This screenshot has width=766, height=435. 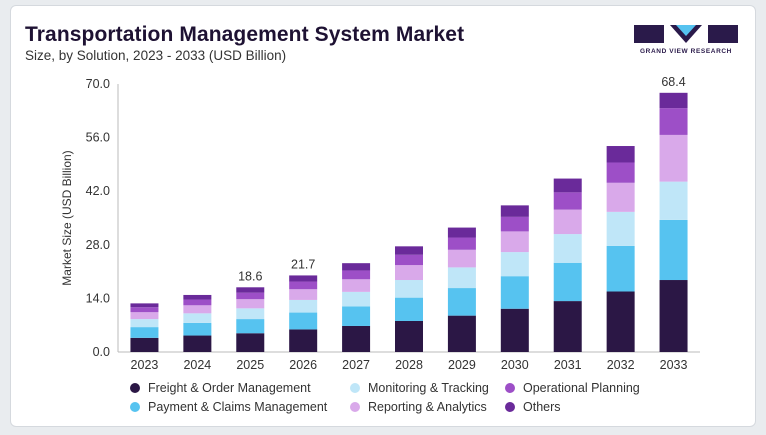 I want to click on legend-label: Freight & Order Management, so click(x=229, y=388).